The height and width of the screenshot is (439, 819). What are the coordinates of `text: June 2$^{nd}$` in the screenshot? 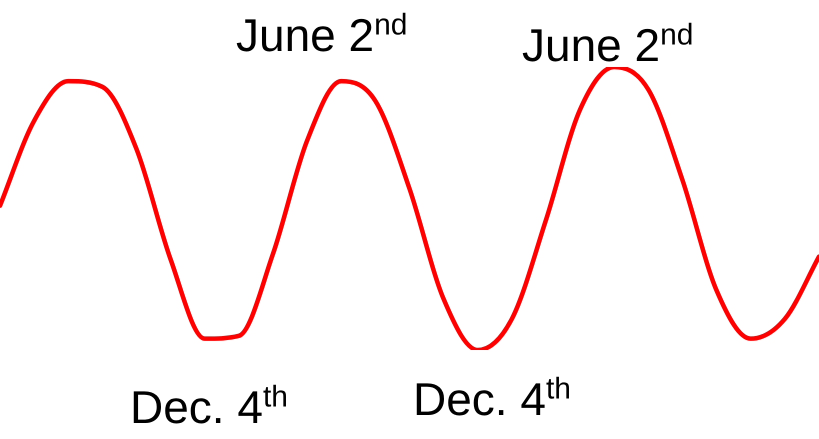 It's located at (322, 34).